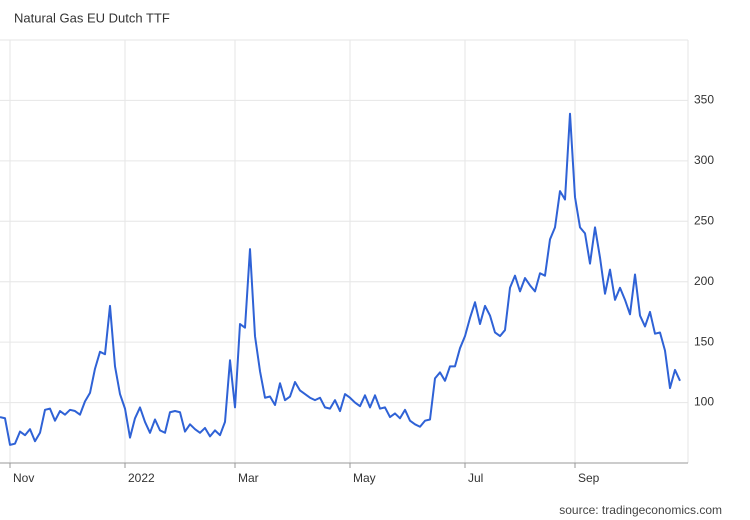 Image resolution: width=750 pixels, height=520 pixels. I want to click on y-tick-label: 350, so click(704, 100).